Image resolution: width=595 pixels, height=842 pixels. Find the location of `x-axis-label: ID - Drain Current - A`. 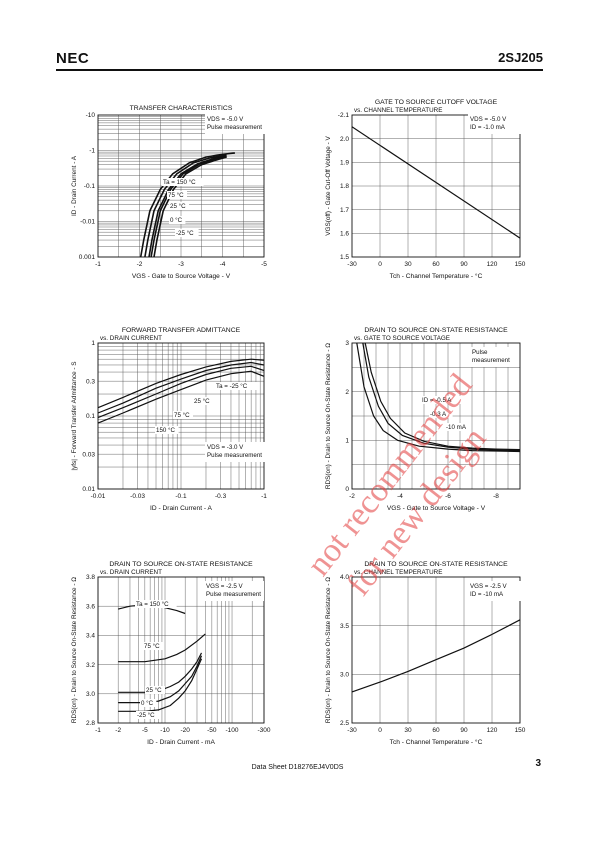

x-axis-label: ID - Drain Current - A is located at coordinates (181, 508).